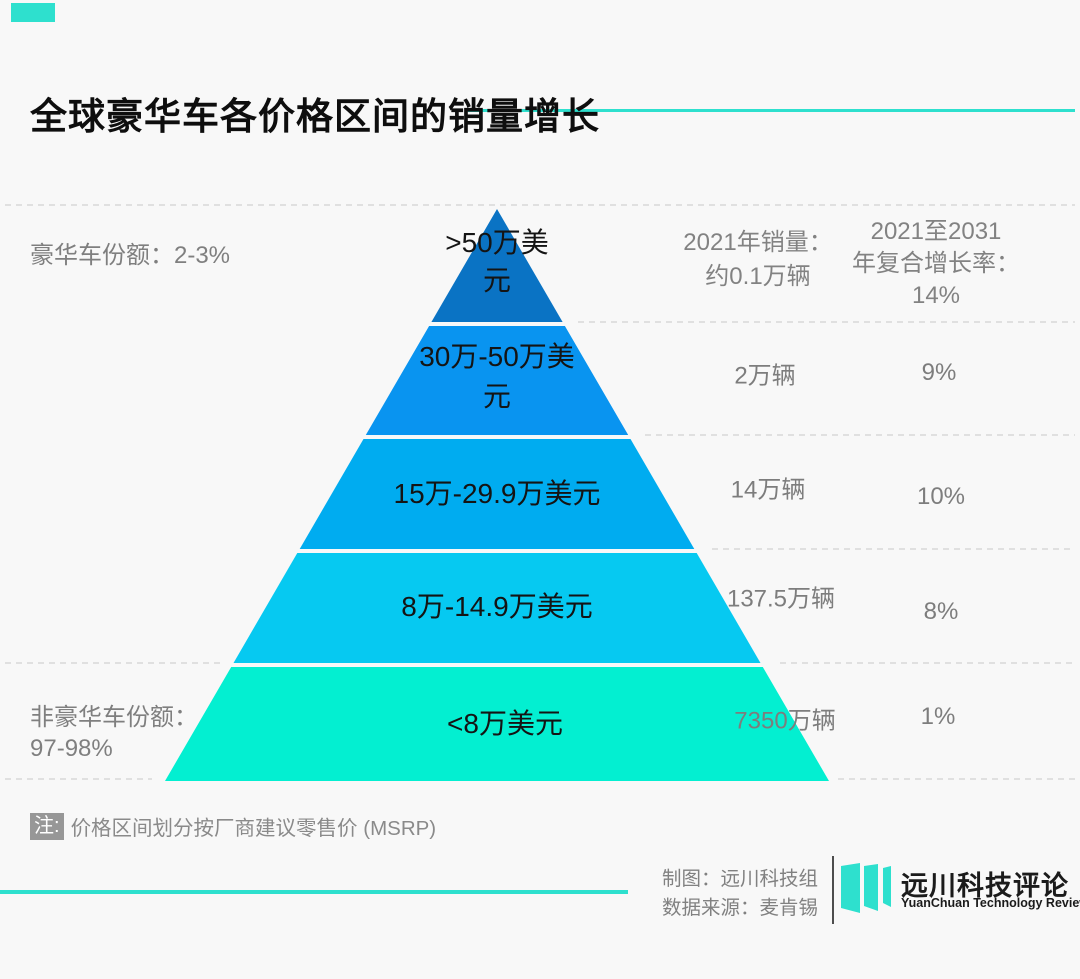 The image size is (1080, 979). I want to click on cagr-value-4: 8%, so click(941, 611).